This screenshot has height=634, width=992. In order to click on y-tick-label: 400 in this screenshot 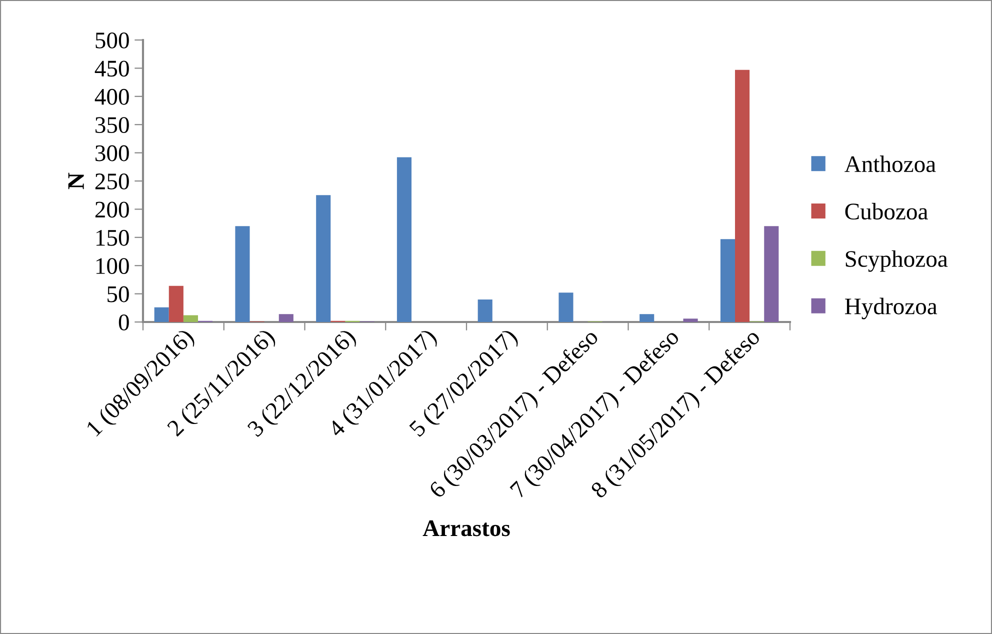, I will do `click(111, 96)`.